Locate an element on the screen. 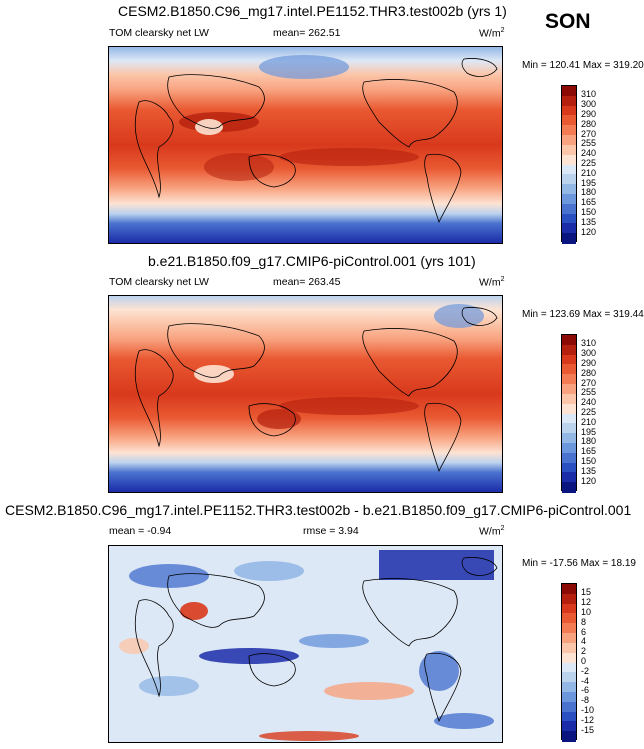  panel2-variable: TOM clearsky net LW is located at coordinates (159, 282).